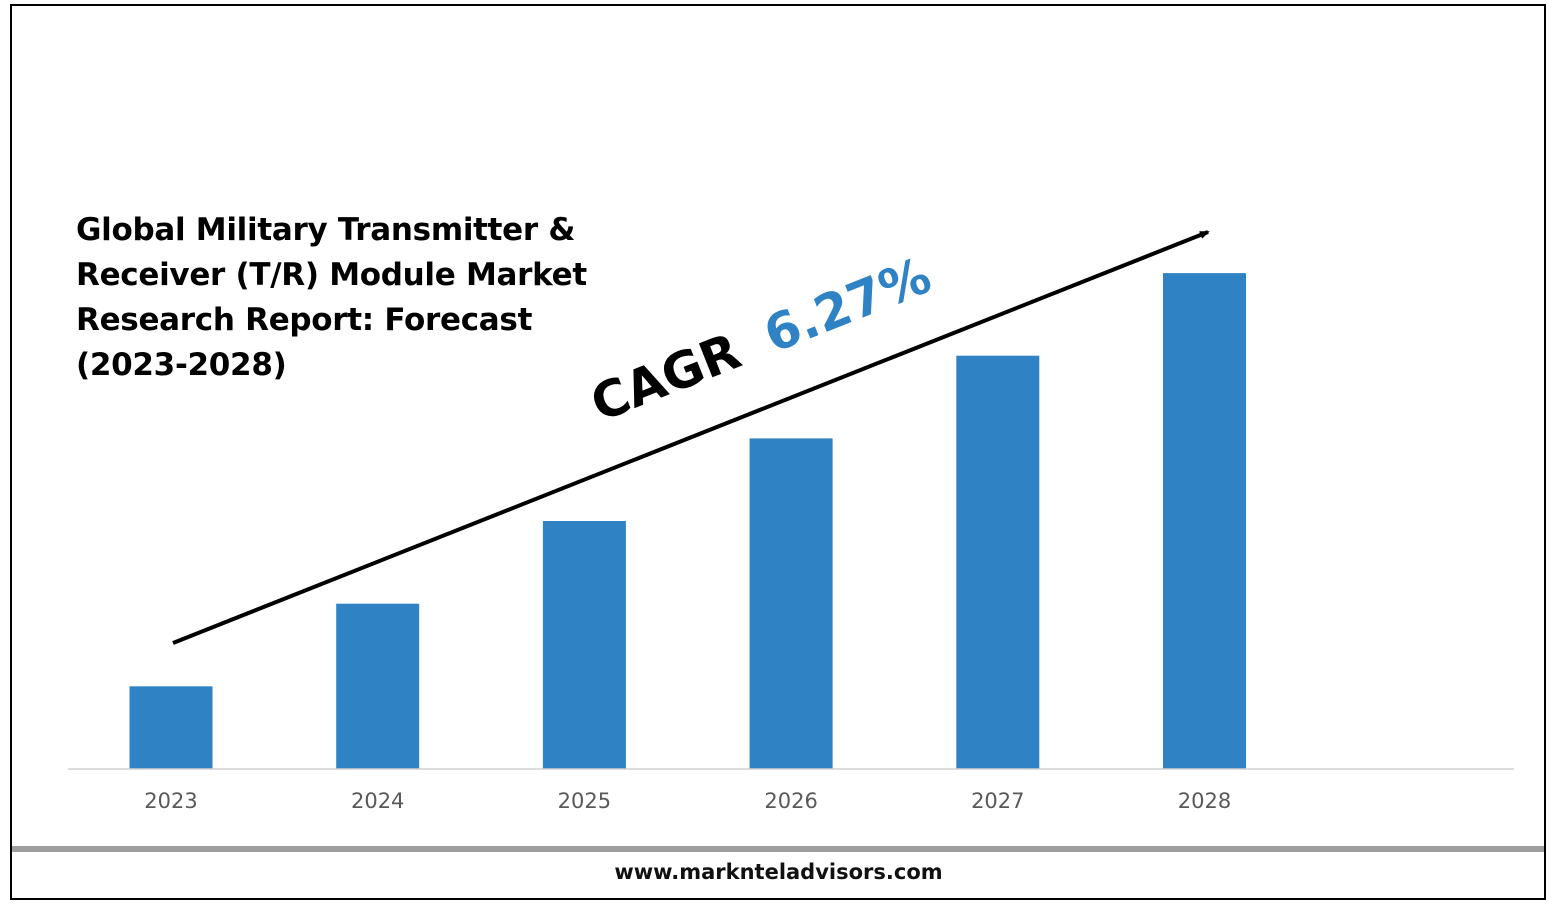 The image size is (1557, 907). What do you see at coordinates (170, 801) in the screenshot?
I see `x-tick-label-2023: 2023` at bounding box center [170, 801].